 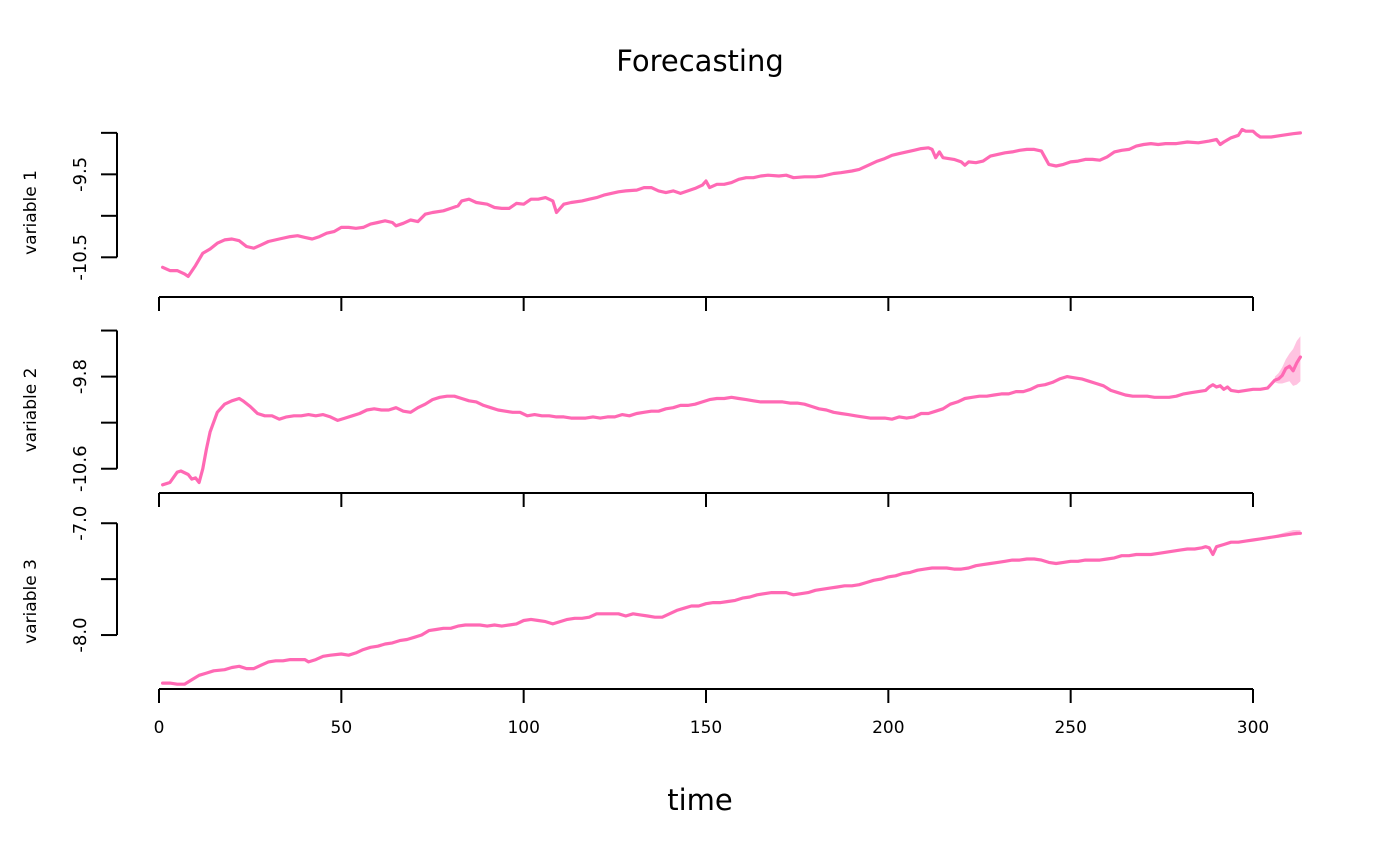 What do you see at coordinates (700, 61) in the screenshot?
I see `chart-title: Forecasting` at bounding box center [700, 61].